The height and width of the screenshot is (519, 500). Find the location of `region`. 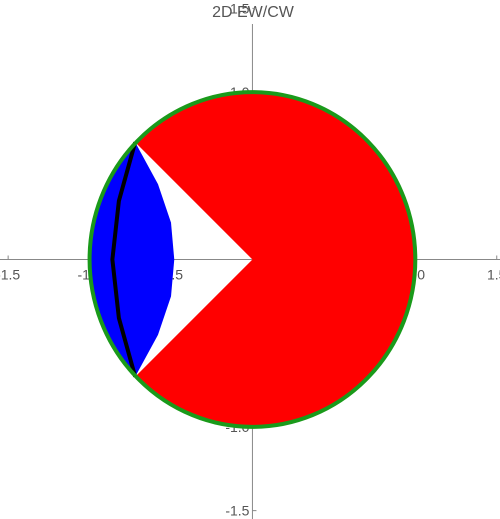

region is located at coordinates (132, 259).